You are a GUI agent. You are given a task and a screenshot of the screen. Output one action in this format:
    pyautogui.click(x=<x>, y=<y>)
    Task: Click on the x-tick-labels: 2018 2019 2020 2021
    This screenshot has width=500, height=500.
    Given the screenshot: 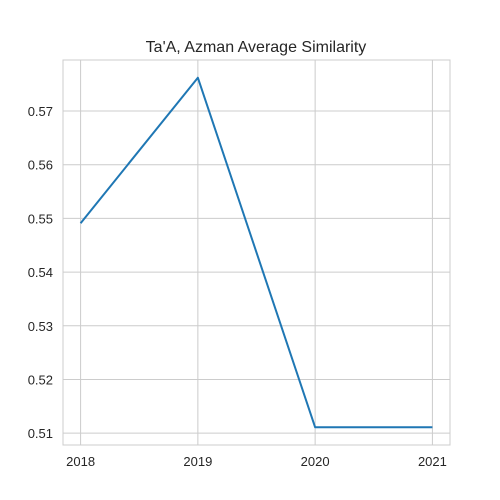 What is the action you would take?
    pyautogui.click(x=256, y=461)
    